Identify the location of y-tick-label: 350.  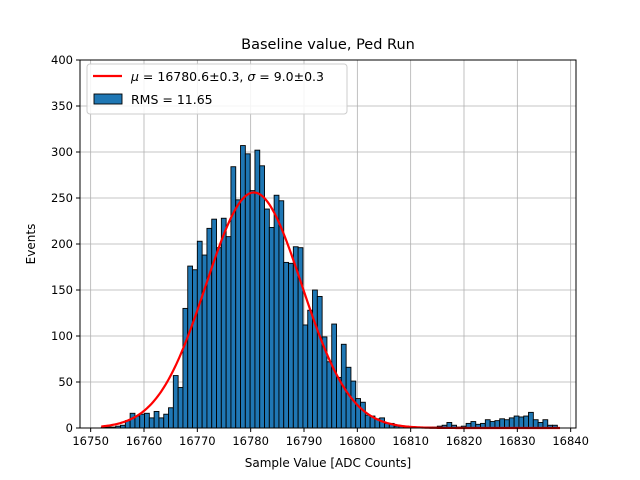
(62, 106).